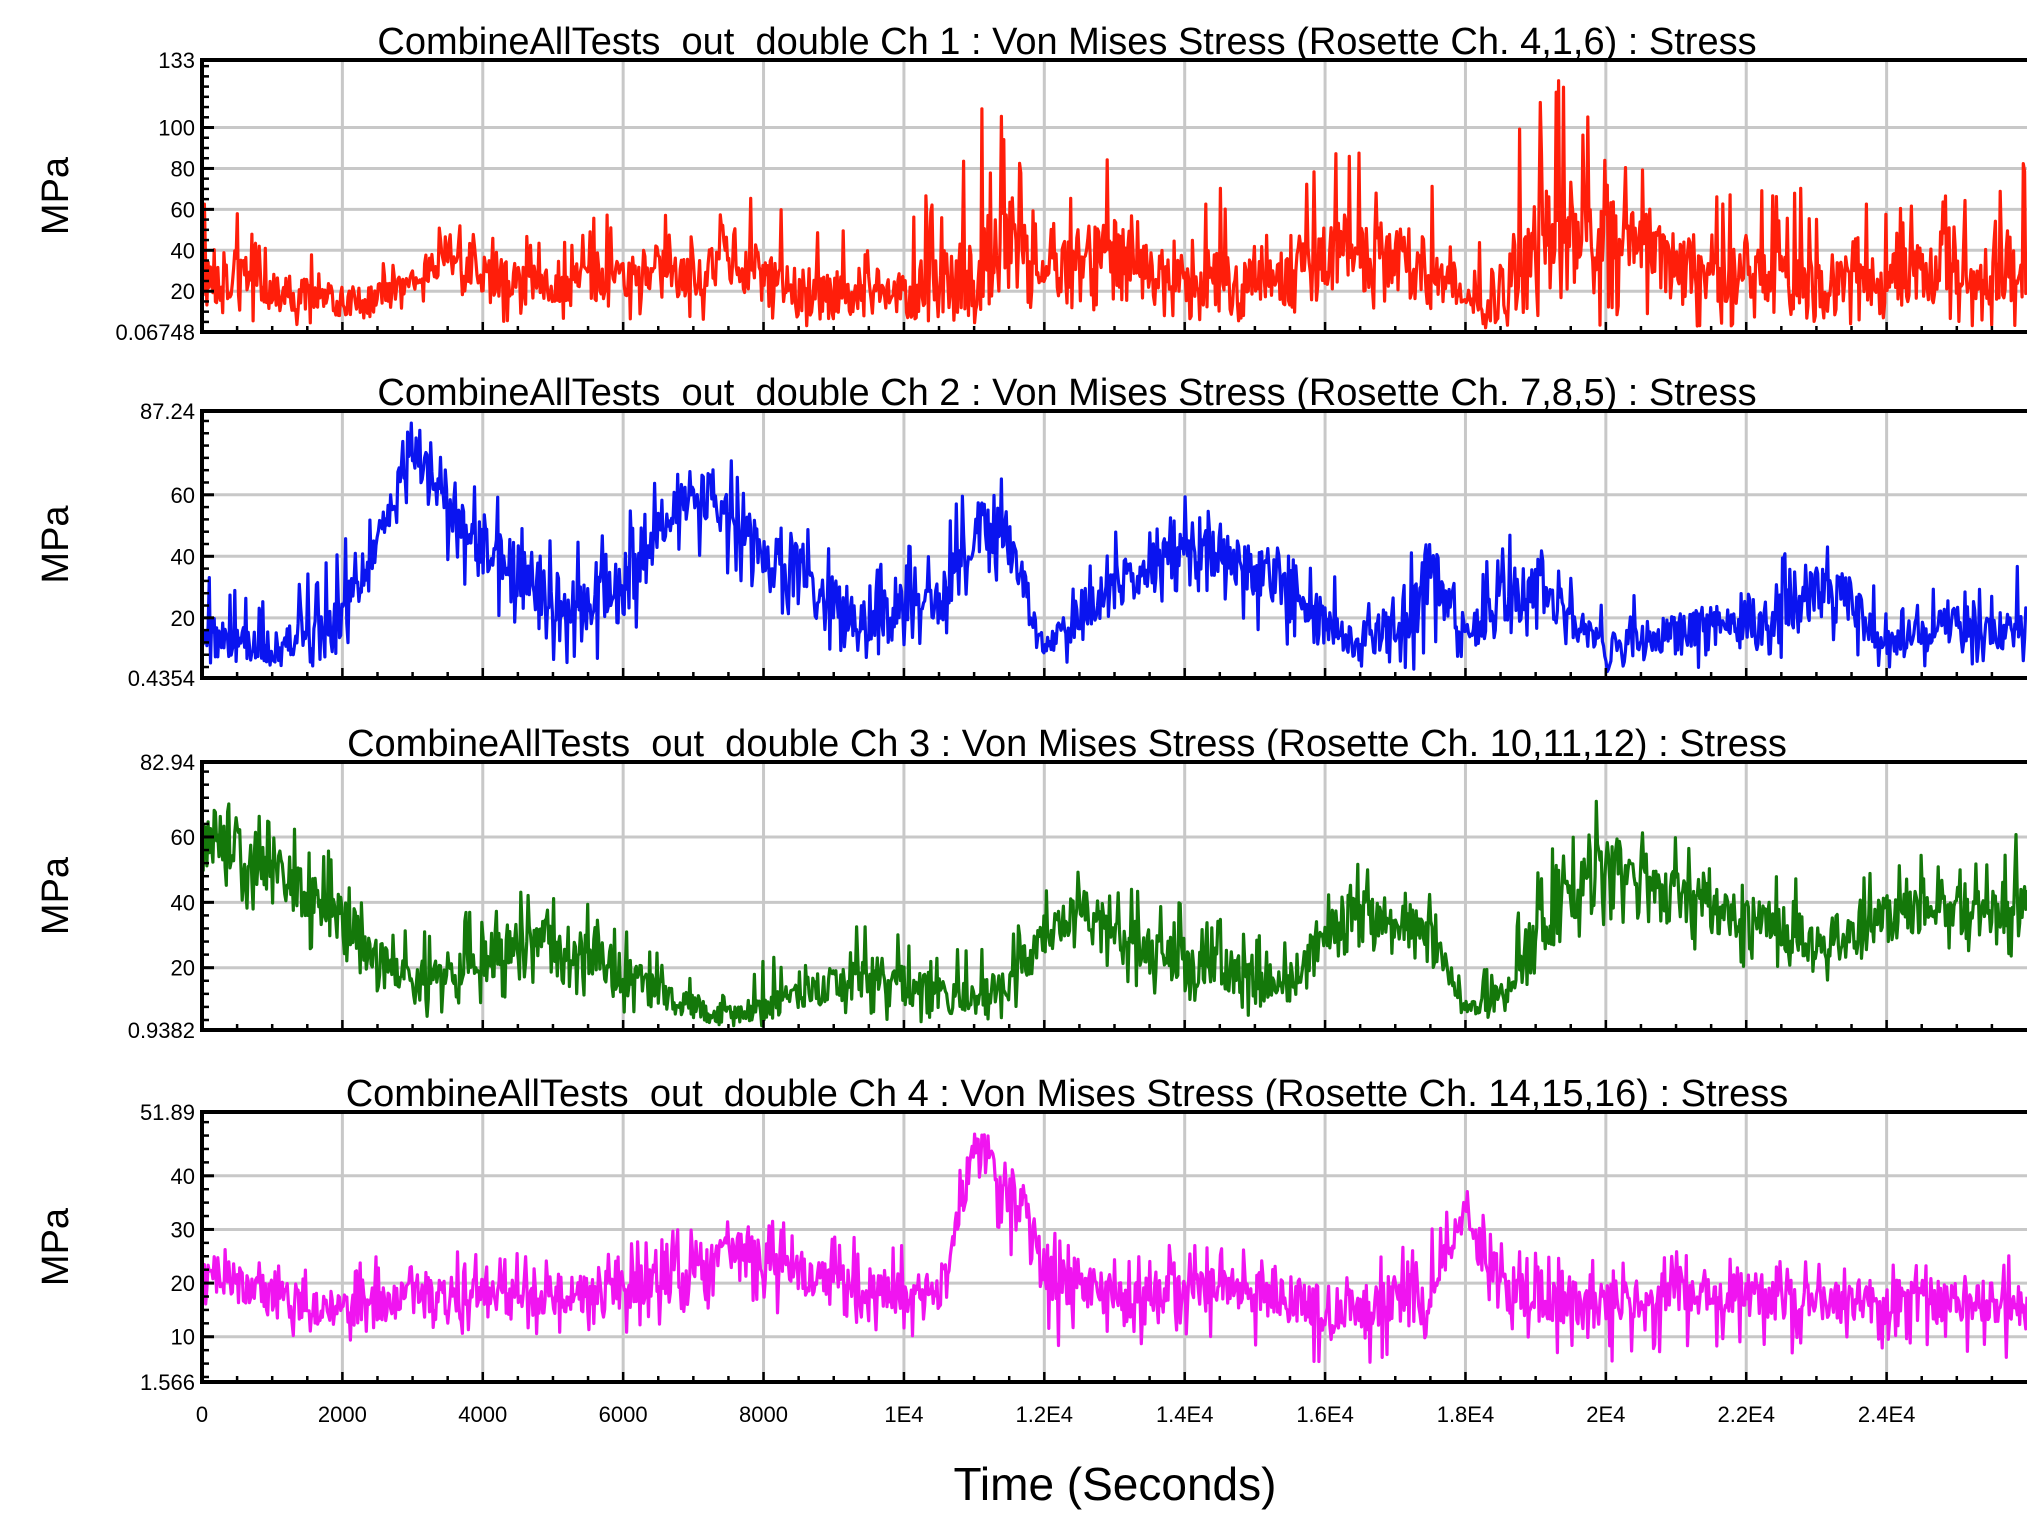 This screenshot has height=1517, width=2027. Describe the element at coordinates (176, 60) in the screenshot. I see `y-tick-label: 133` at that location.